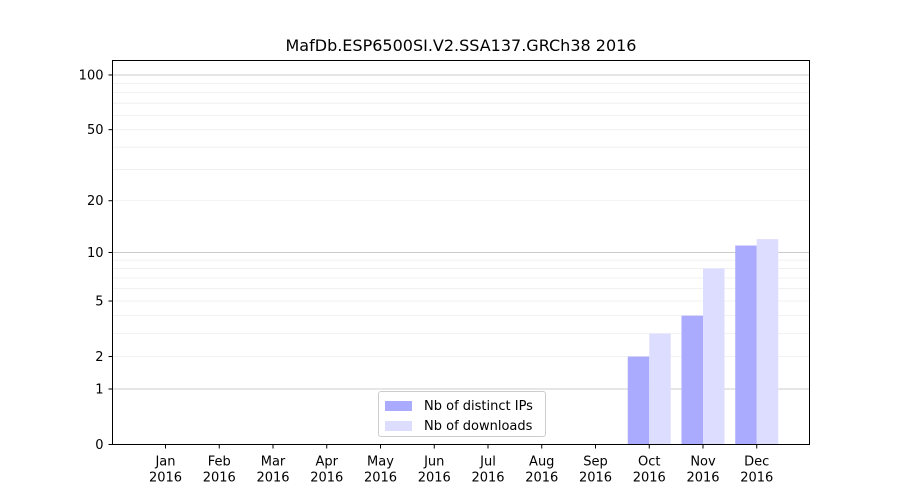 The height and width of the screenshot is (504, 900). What do you see at coordinates (434, 470) in the screenshot?
I see `x-tick-label: Jun 2016` at bounding box center [434, 470].